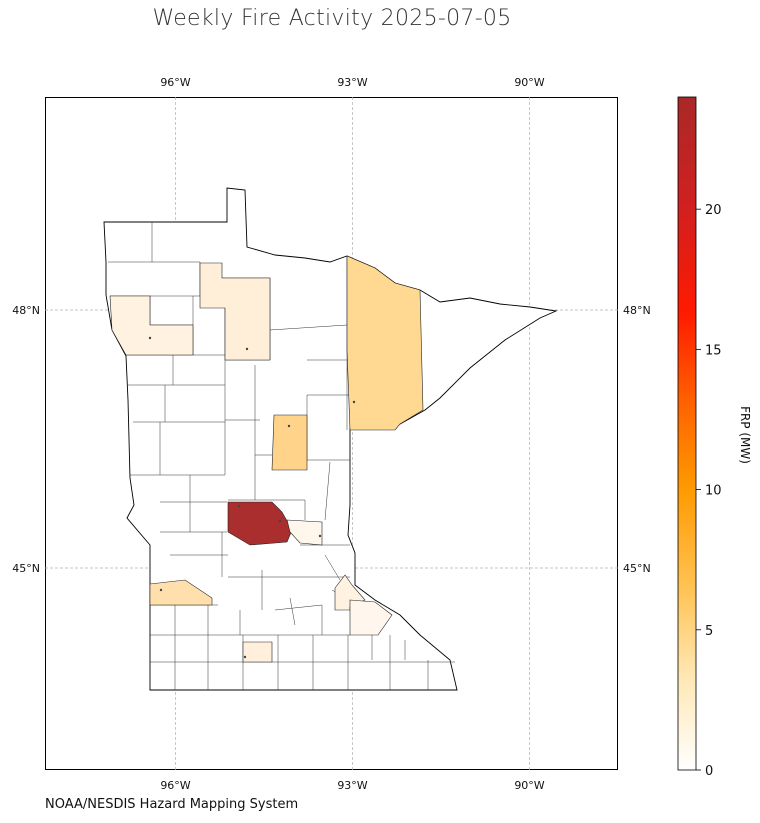 The image size is (760, 823). I want to click on fire-points, so click(252, 497).